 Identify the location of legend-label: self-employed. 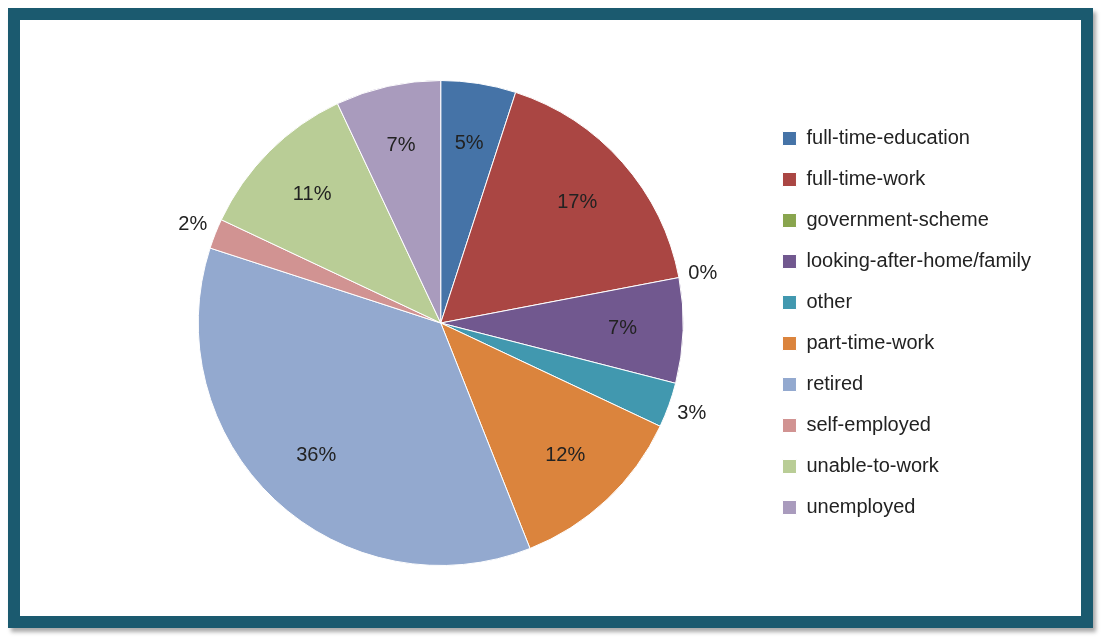
(868, 424).